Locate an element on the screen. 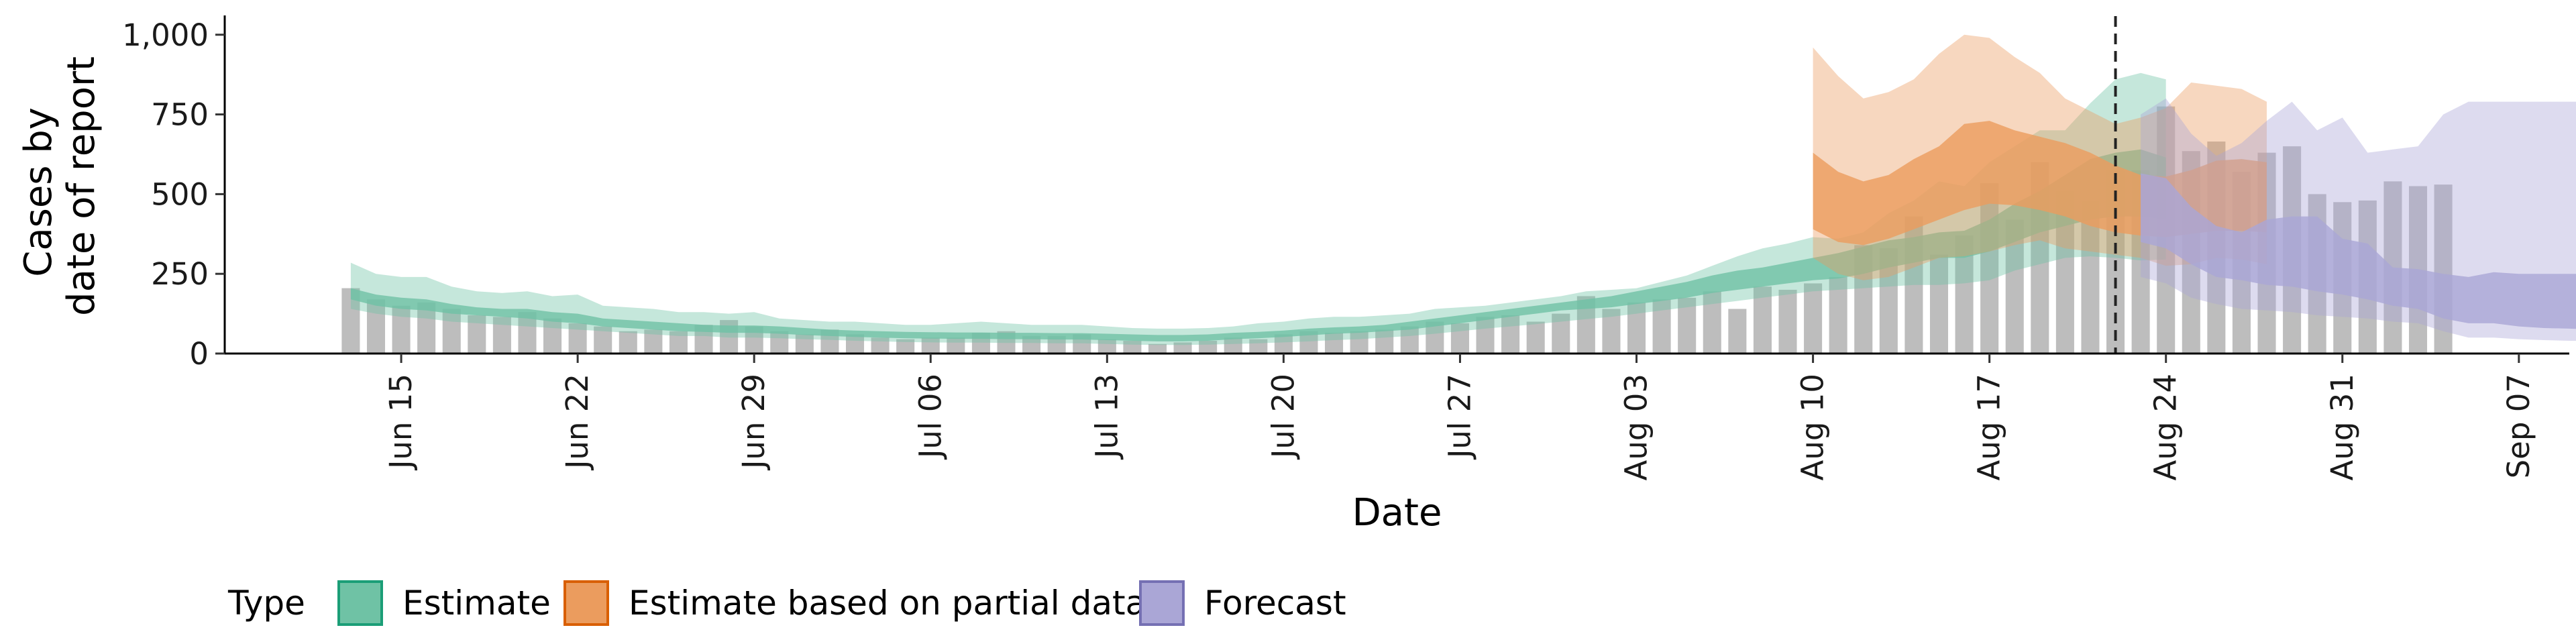 The width and height of the screenshot is (2576, 644). y-axis-title-line-2: date of report is located at coordinates (81, 186).